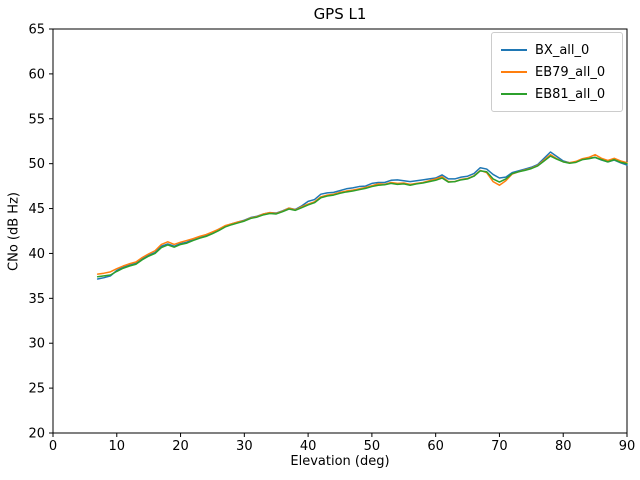 The width and height of the screenshot is (640, 480). I want to click on y-tick-label: 65, so click(36, 30).